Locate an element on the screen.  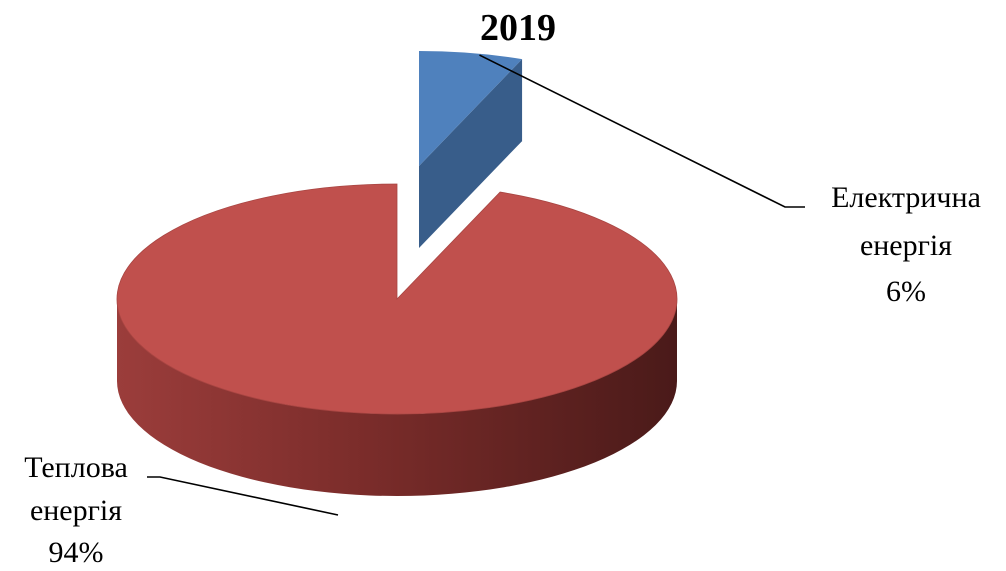
thermal-label-line-1: енергія is located at coordinates (76, 510).